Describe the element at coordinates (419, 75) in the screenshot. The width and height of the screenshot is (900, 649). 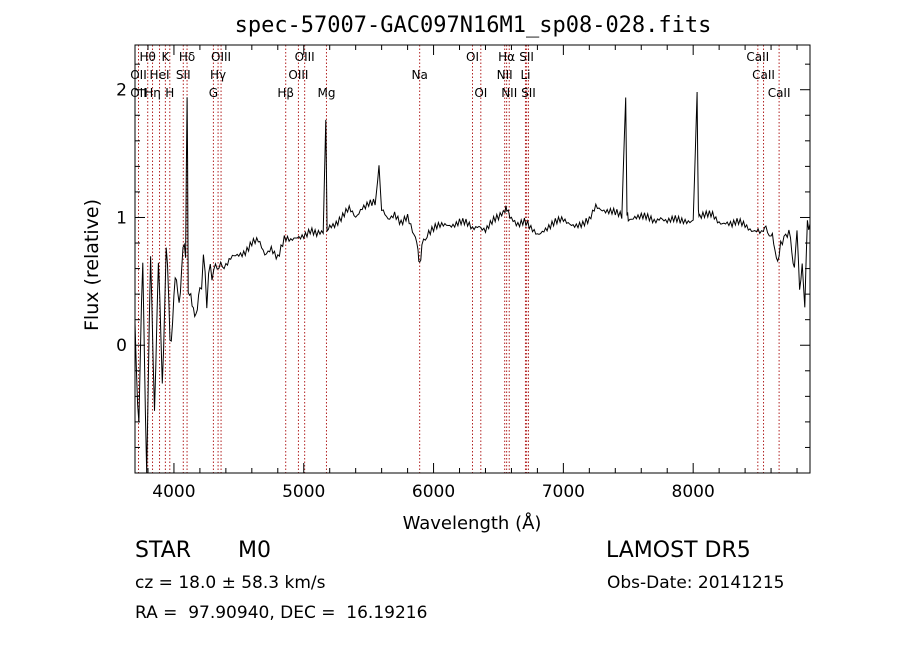
I see `spectral-line-label: Na` at that location.